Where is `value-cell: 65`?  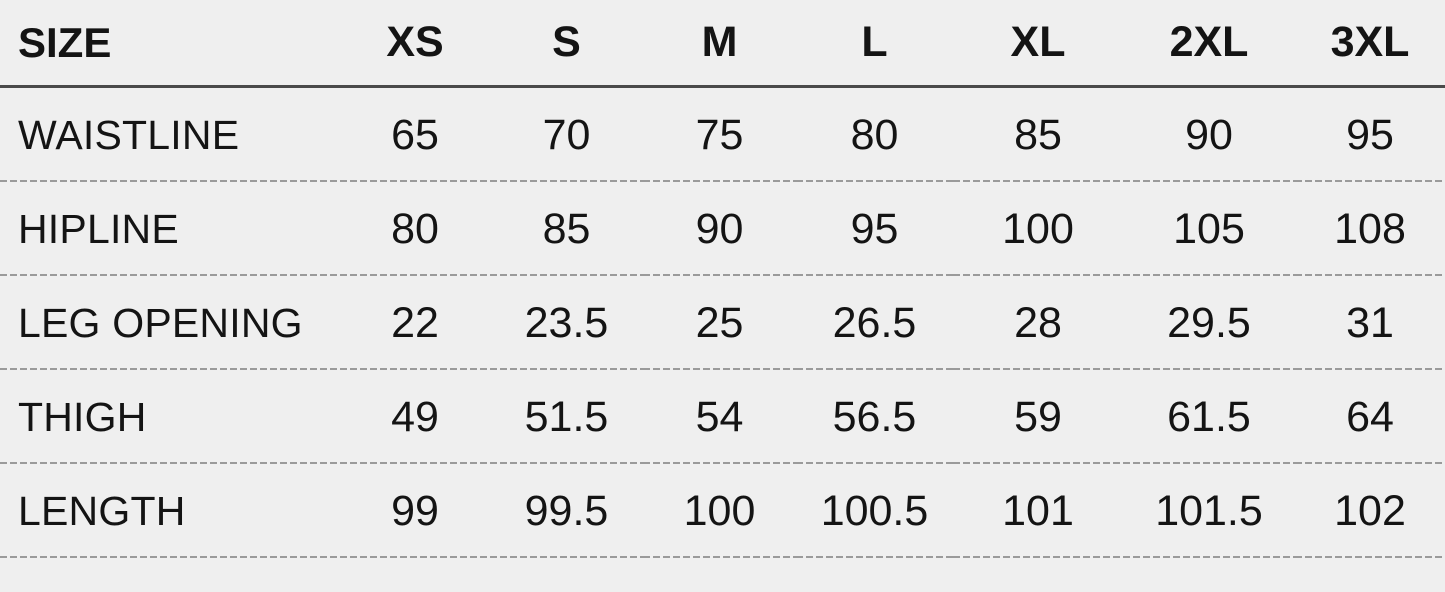
value-cell: 65 is located at coordinates (415, 135).